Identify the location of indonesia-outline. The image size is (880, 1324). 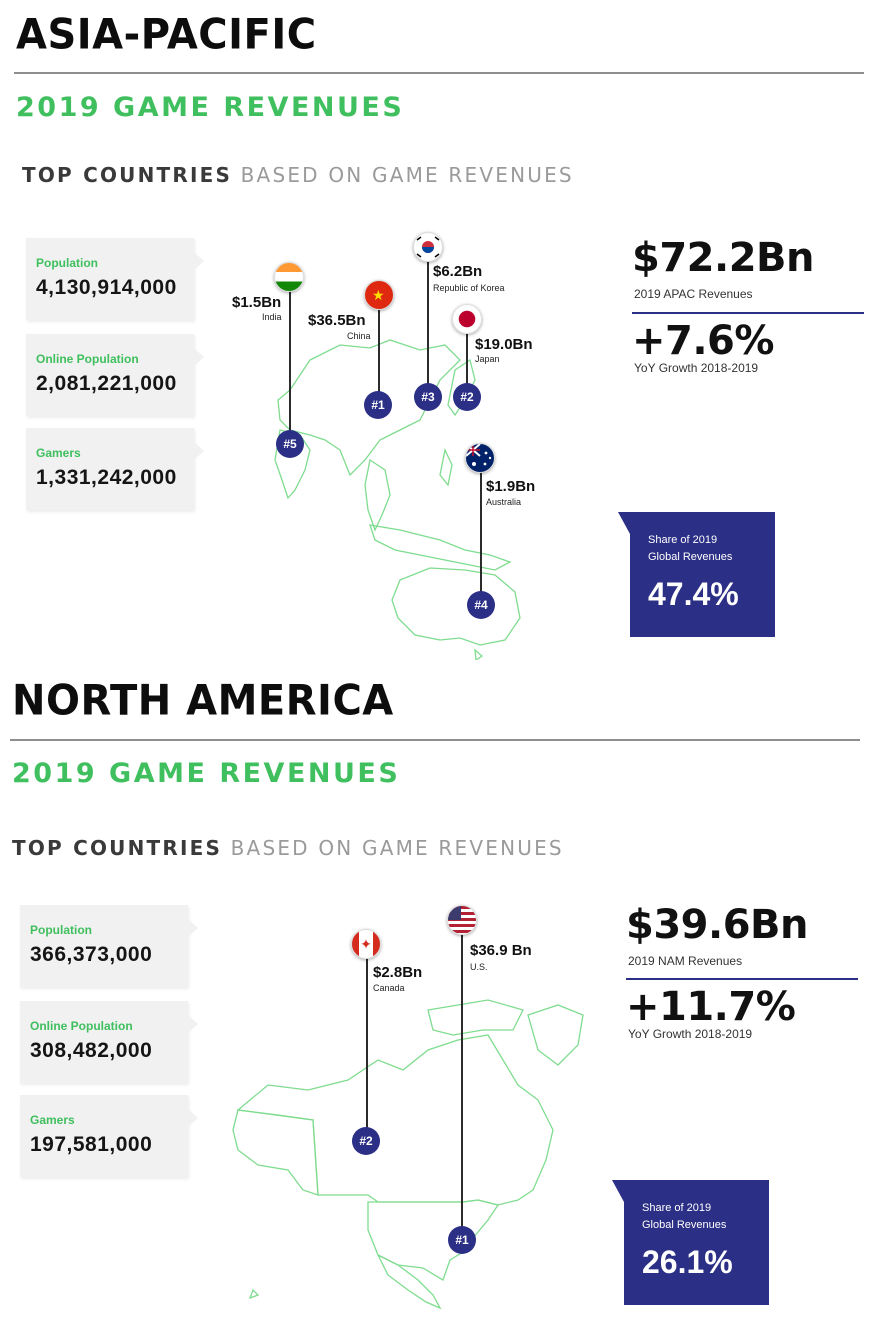
(440, 547).